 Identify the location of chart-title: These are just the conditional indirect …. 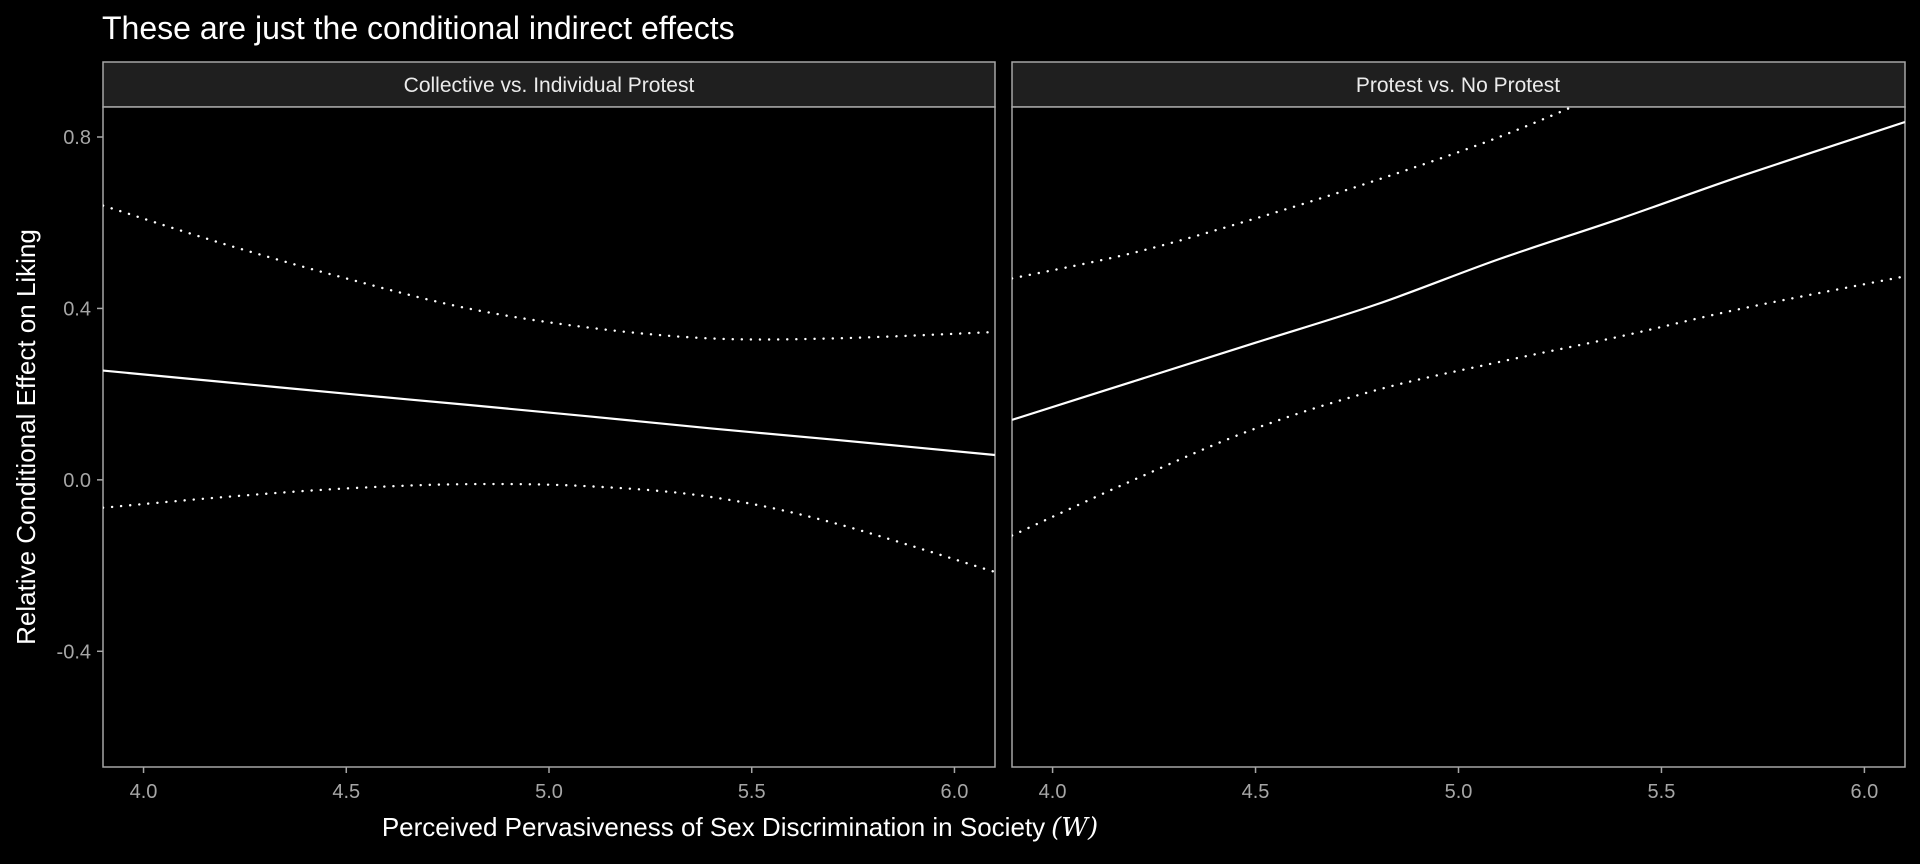
(418, 28).